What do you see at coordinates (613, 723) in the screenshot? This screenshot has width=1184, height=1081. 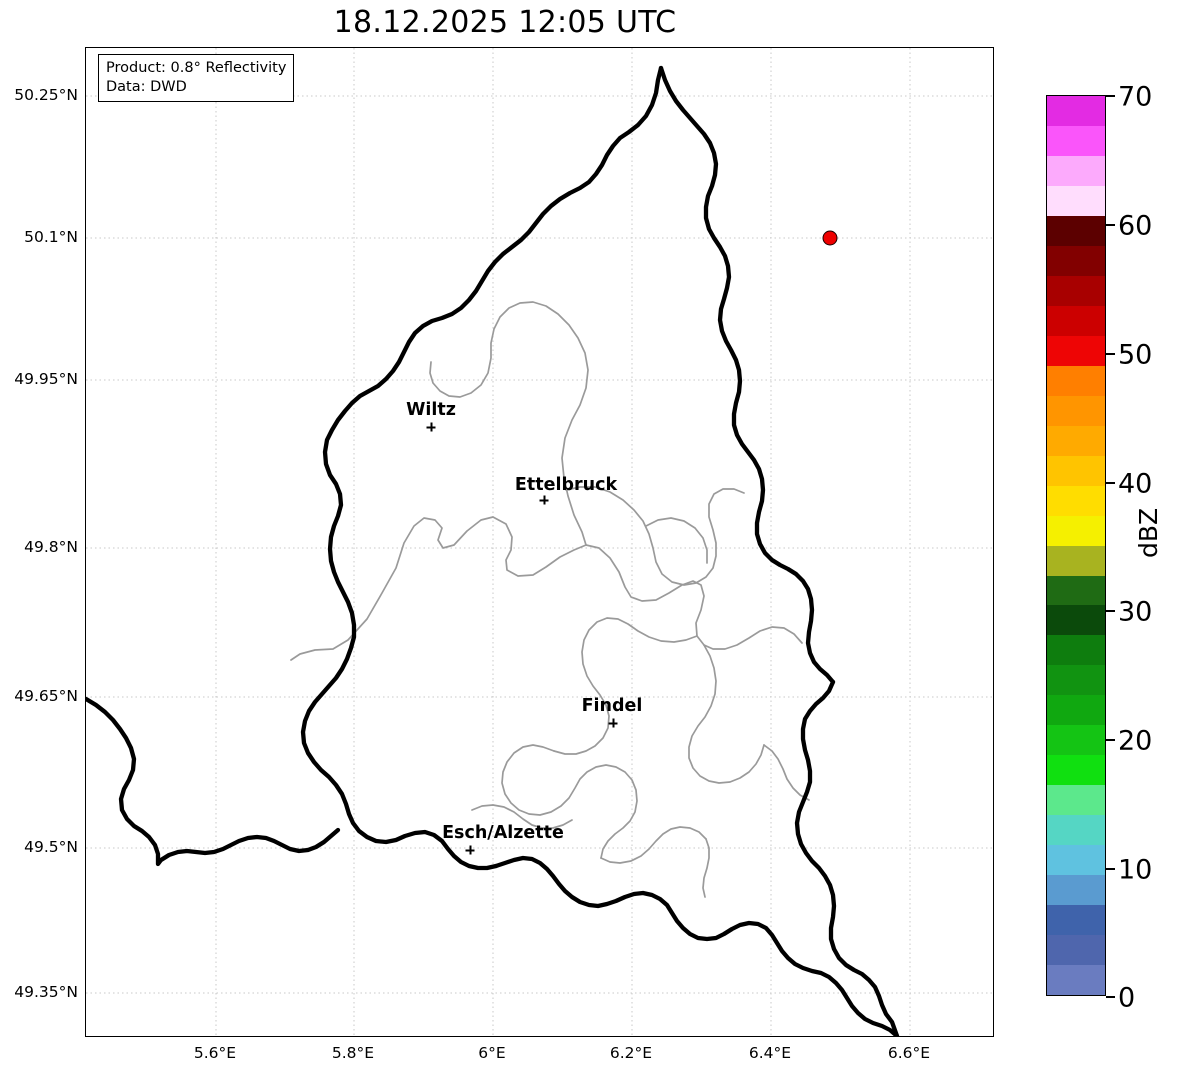 I see `city-marker-findel` at bounding box center [613, 723].